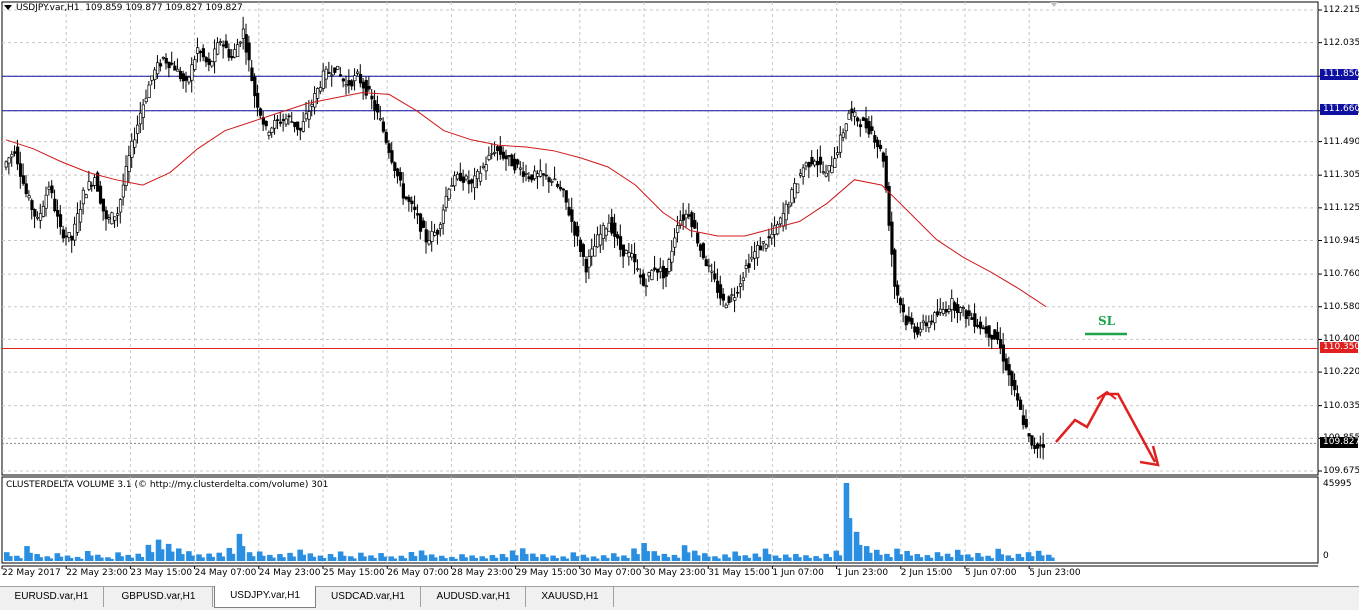 The image size is (1359, 610). I want to click on tab-xauusd-h1: XAUUSD,H1, so click(570, 597).